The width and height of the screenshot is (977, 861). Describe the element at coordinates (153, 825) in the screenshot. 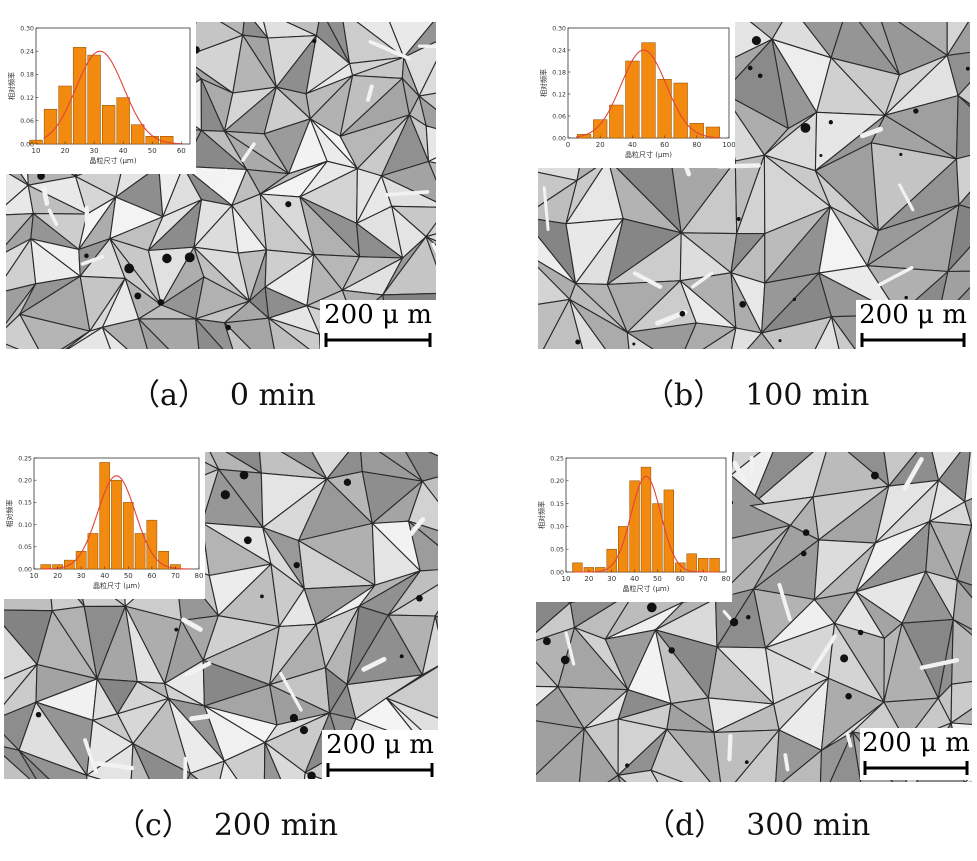

I see `caption-c-label: （c）` at that location.